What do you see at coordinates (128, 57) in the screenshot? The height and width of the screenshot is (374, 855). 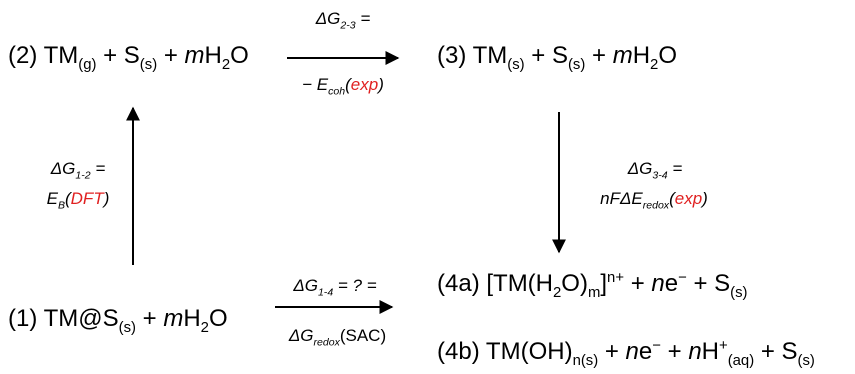 I see `state-2: (2) TM(g) + S(s) + mH2O` at bounding box center [128, 57].